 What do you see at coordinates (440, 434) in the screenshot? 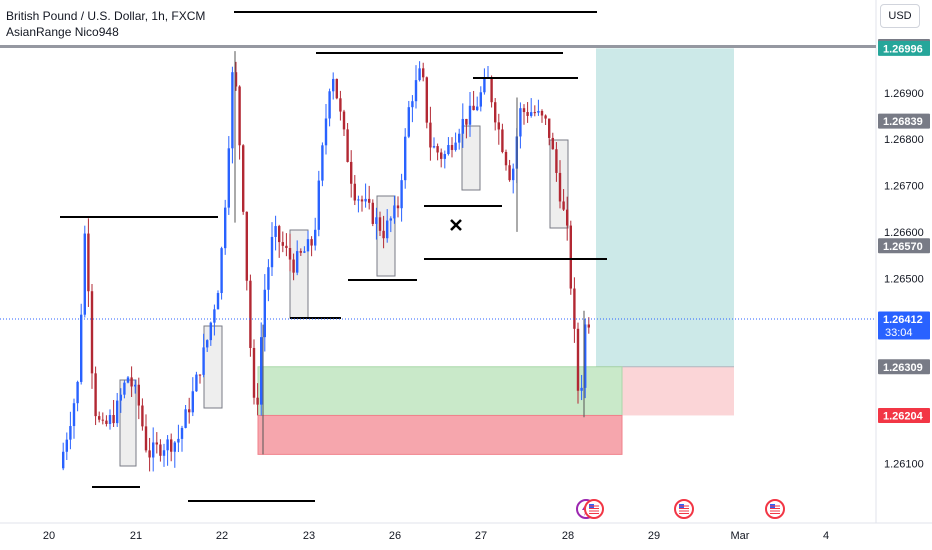
I see `demand-zone-red` at bounding box center [440, 434].